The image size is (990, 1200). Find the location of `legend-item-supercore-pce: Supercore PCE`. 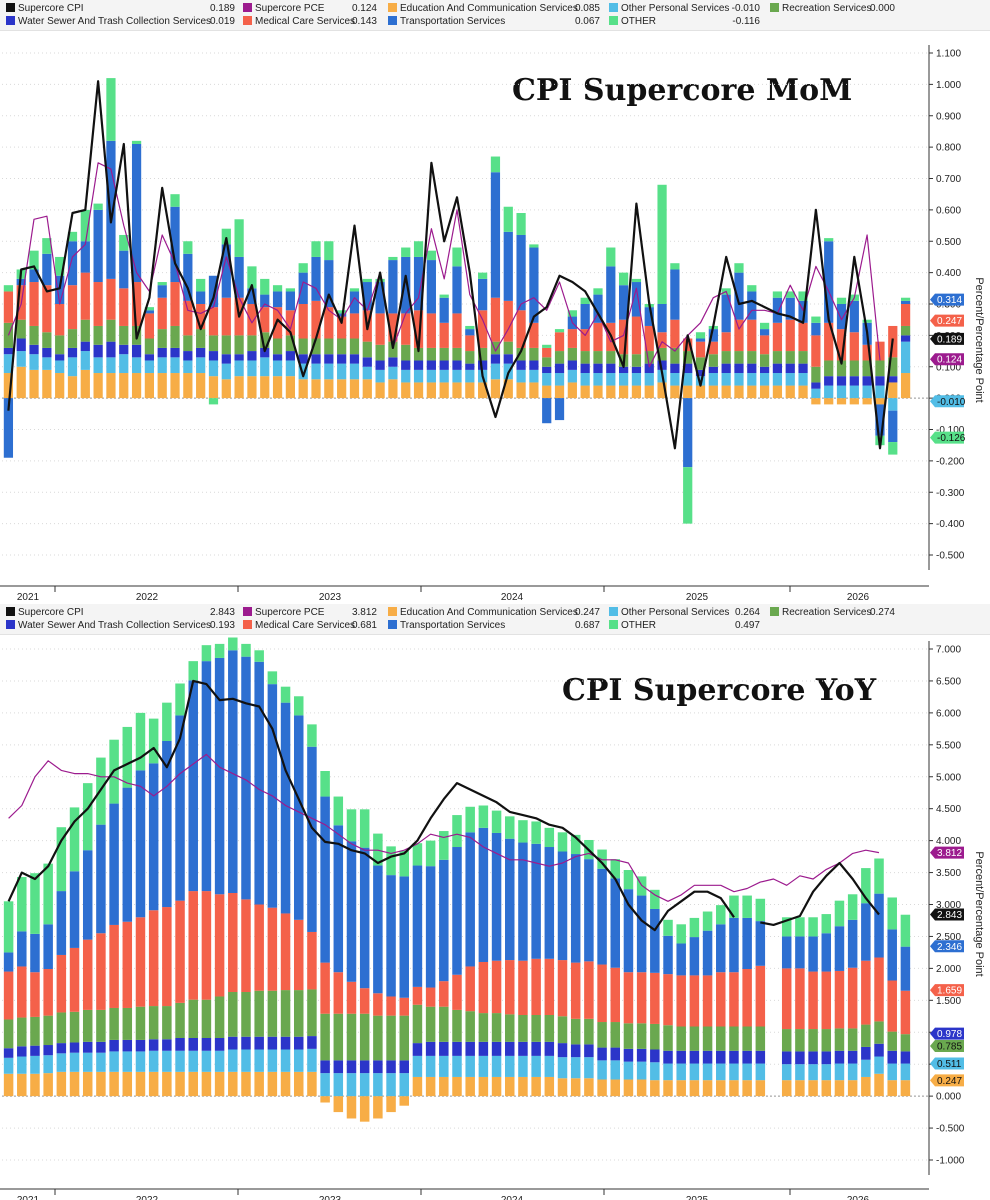

legend-item-supercore-pce: Supercore PCE is located at coordinates (283, 613).